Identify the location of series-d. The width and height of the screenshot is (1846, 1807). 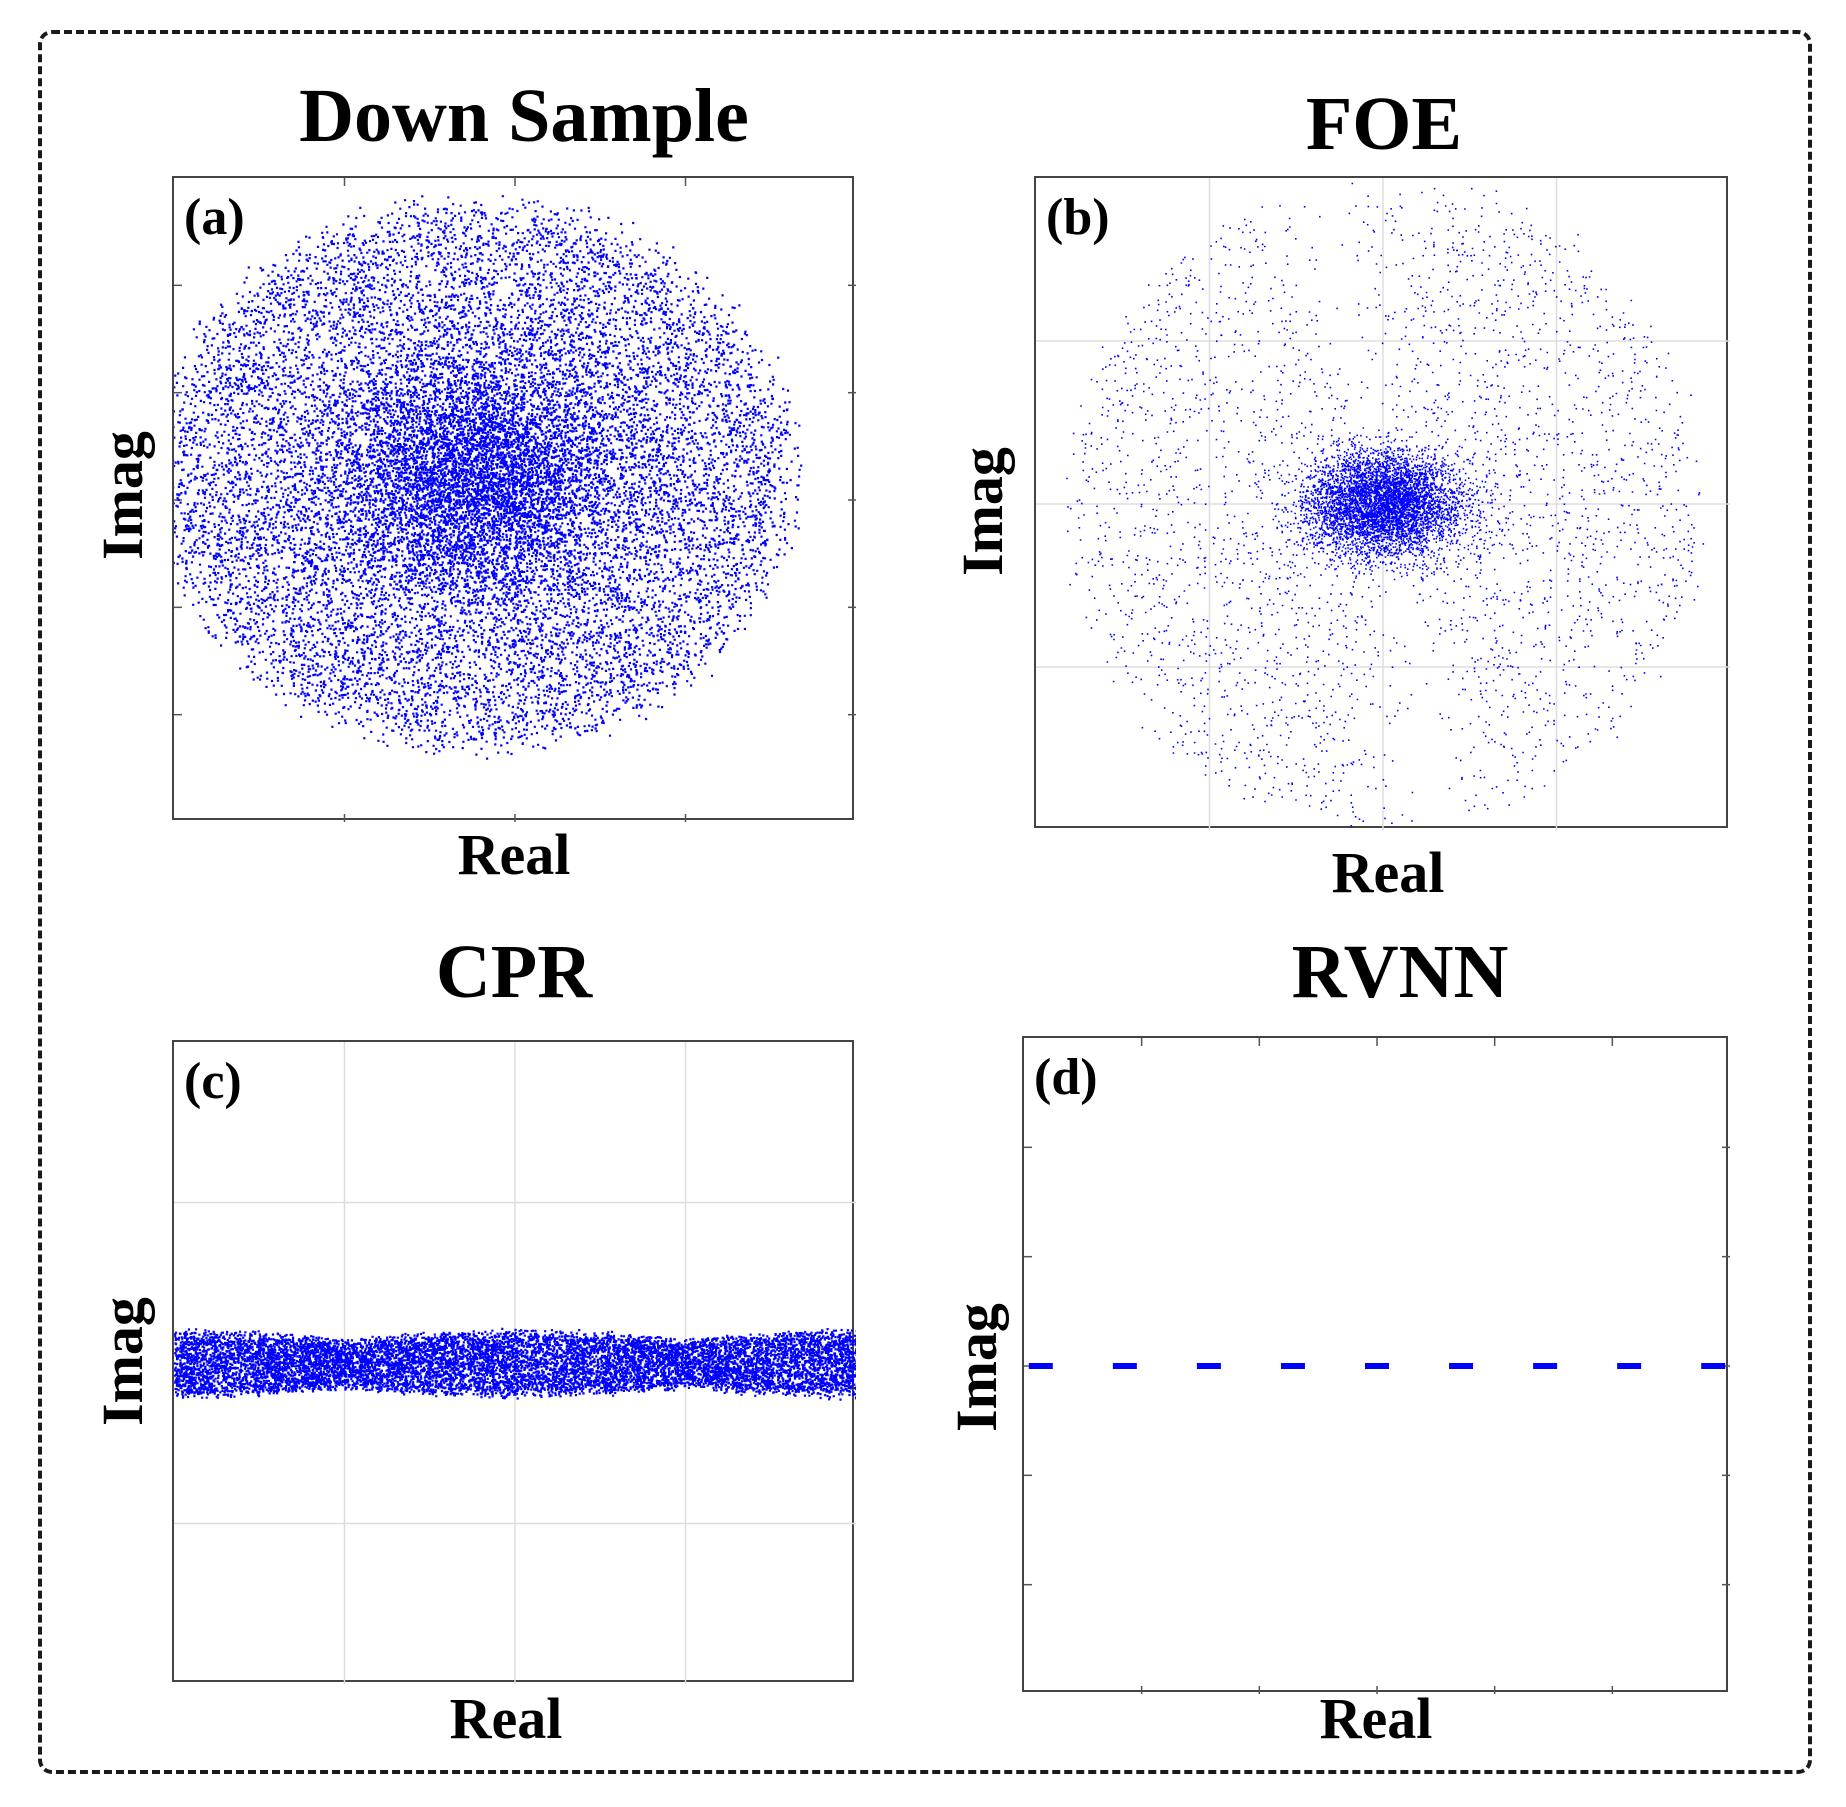
(1377, 1366).